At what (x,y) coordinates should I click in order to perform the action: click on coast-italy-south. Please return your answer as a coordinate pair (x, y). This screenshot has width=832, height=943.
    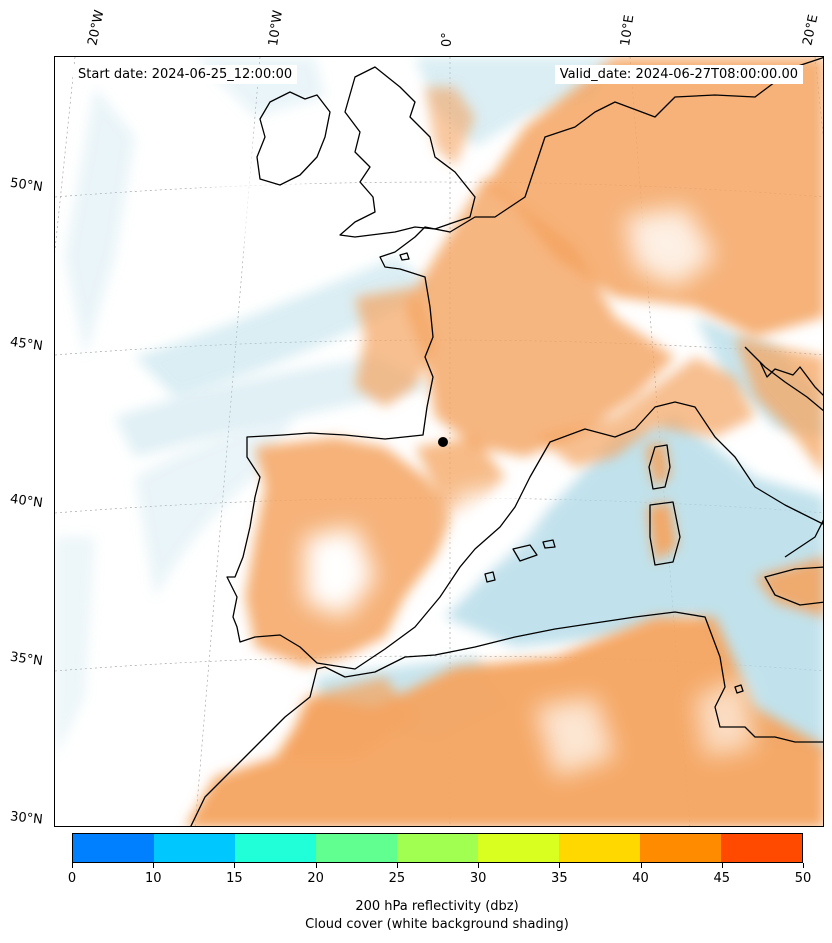
    Looking at the image, I should click on (803, 538).